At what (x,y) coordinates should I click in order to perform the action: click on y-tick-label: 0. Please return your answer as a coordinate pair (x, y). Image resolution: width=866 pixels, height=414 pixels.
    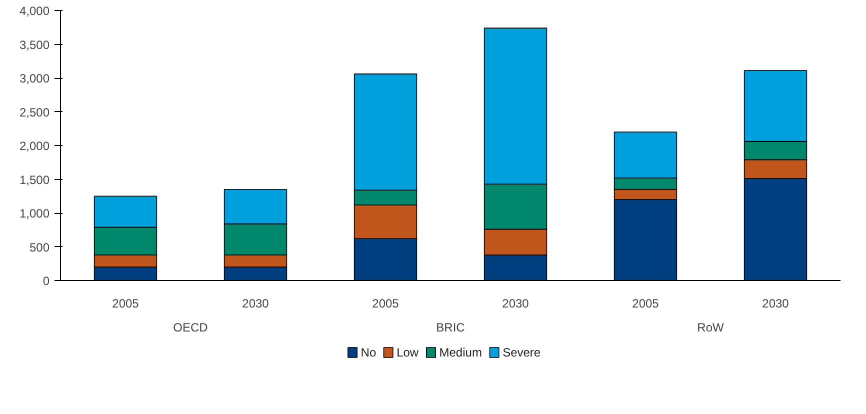
    Looking at the image, I should click on (46, 281).